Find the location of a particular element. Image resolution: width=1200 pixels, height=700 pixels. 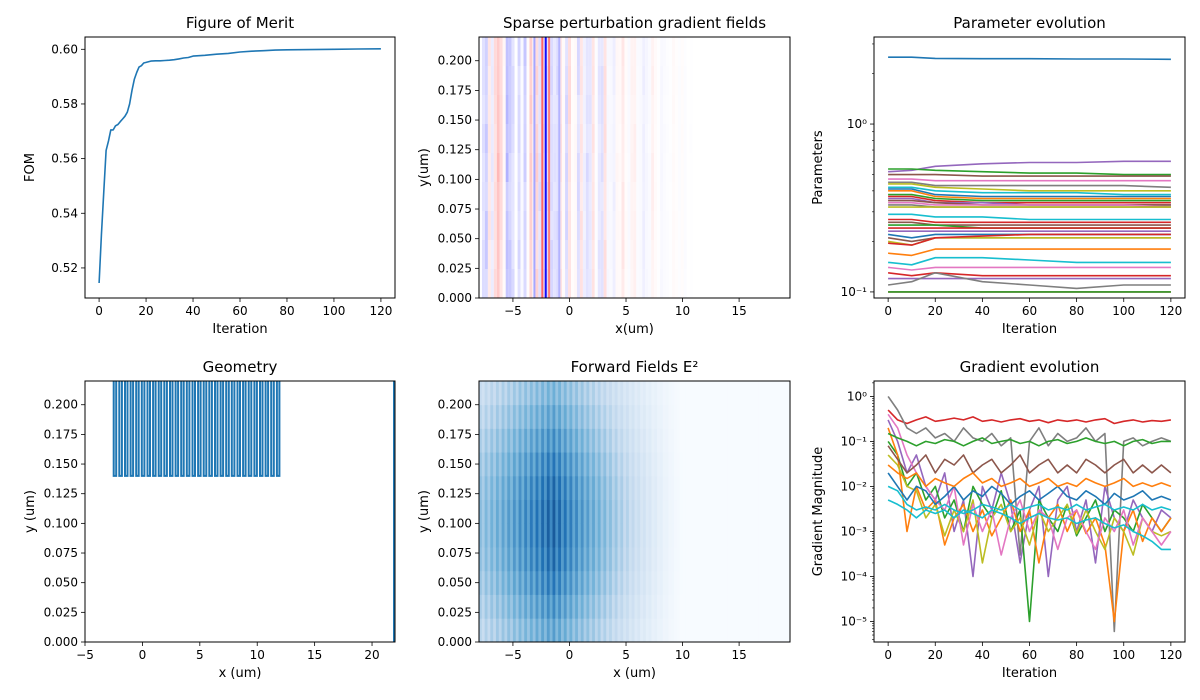

gradient_evolution-x-tick-label: 40 is located at coordinates (982, 655).